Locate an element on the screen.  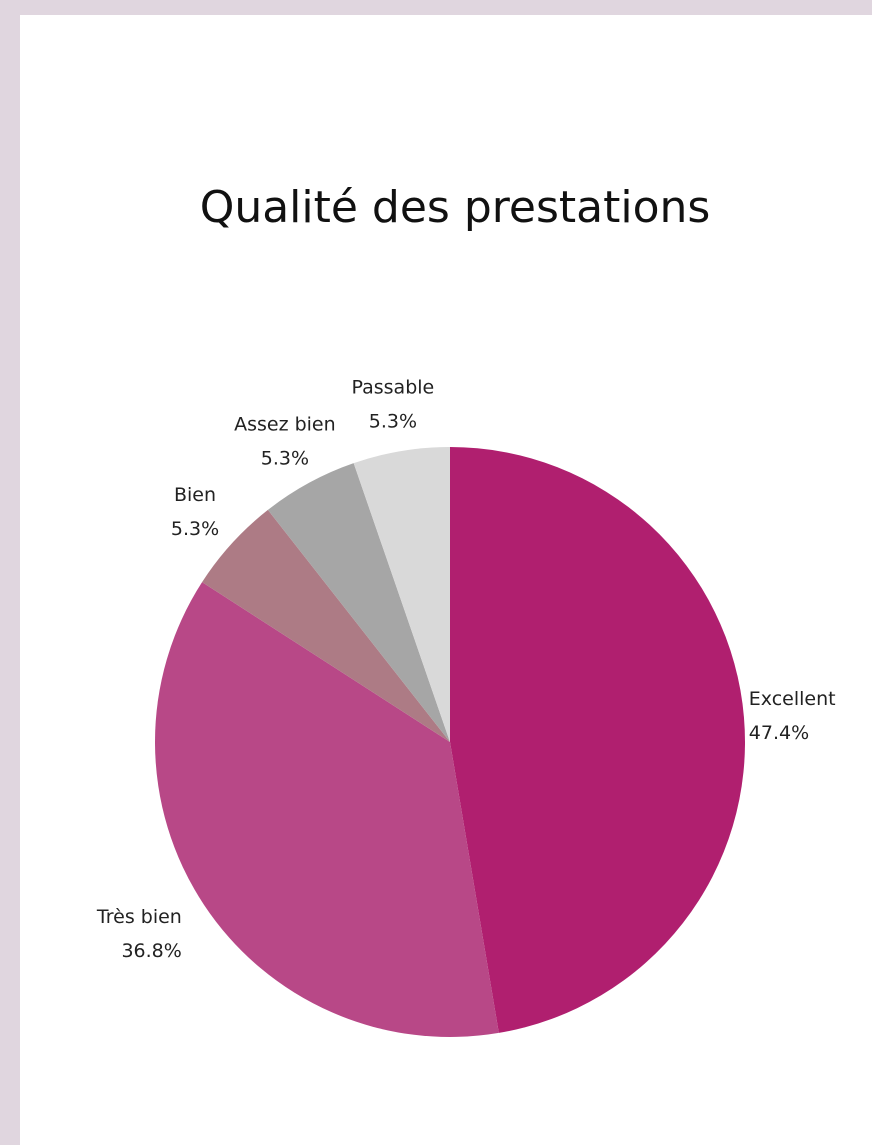
slice-value-label: 36.8% is located at coordinates (151, 951).